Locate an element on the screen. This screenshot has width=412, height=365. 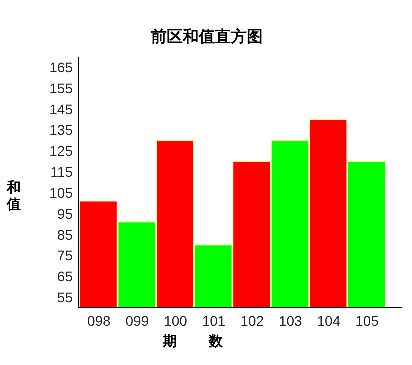
x-tick-label: 103 is located at coordinates (290, 321).